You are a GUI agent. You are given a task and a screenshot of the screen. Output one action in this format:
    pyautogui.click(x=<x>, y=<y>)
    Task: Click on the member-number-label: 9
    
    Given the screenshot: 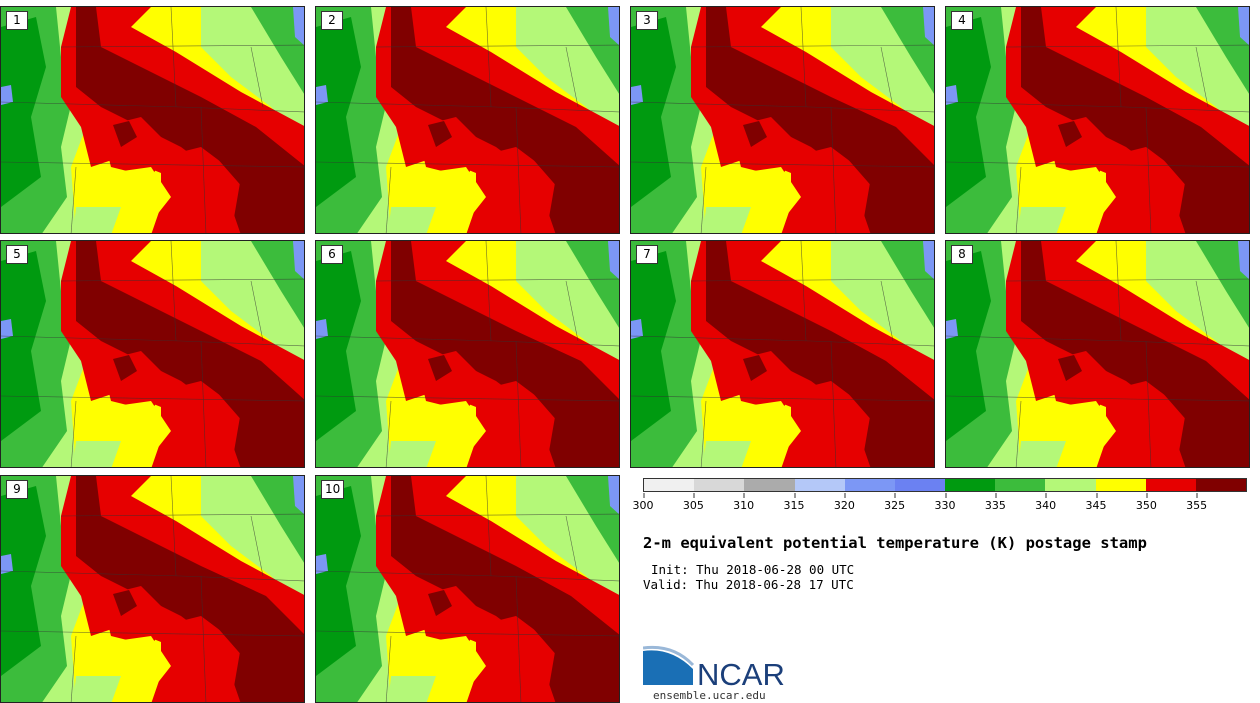 What is the action you would take?
    pyautogui.click(x=17, y=489)
    